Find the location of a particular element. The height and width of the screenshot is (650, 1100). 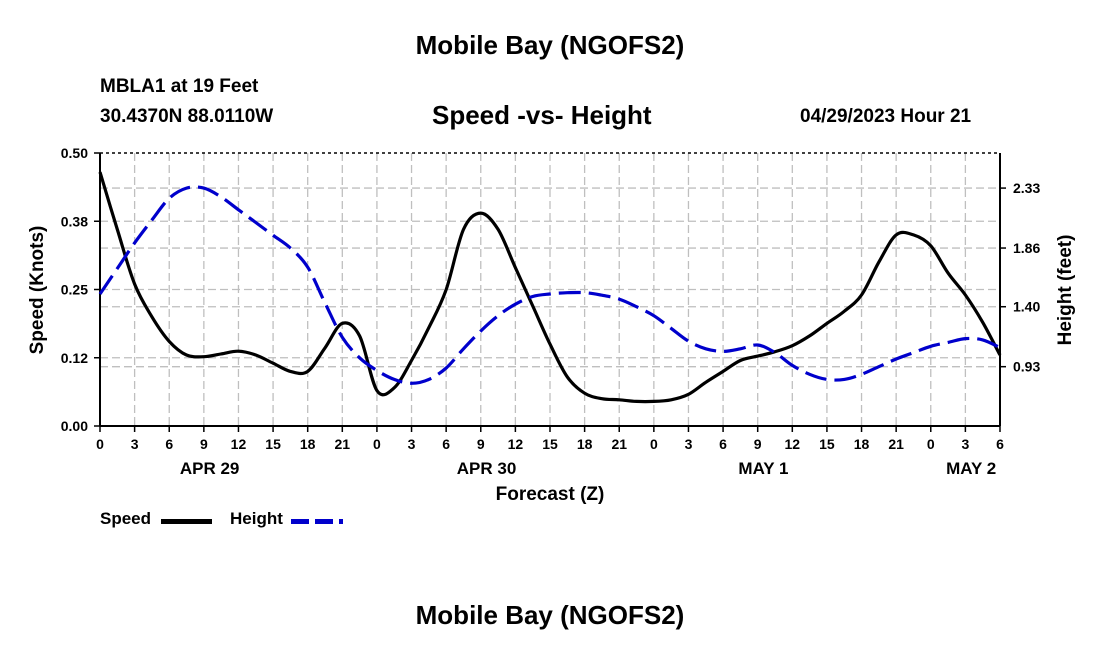

y-tick-label: 0.00 is located at coordinates (74, 426).